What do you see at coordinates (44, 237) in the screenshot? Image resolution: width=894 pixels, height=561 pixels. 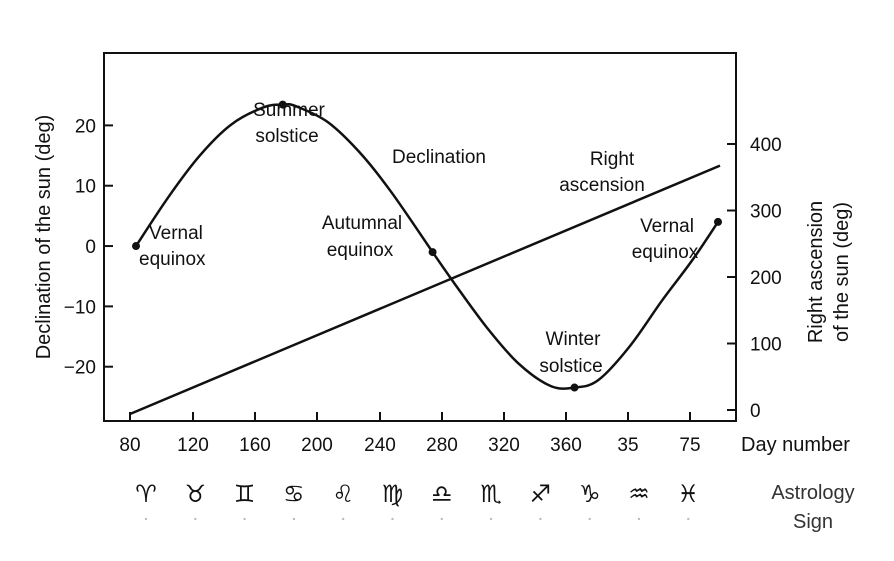 I see `left-axis-title: Declination of the sun (deg)` at bounding box center [44, 237].